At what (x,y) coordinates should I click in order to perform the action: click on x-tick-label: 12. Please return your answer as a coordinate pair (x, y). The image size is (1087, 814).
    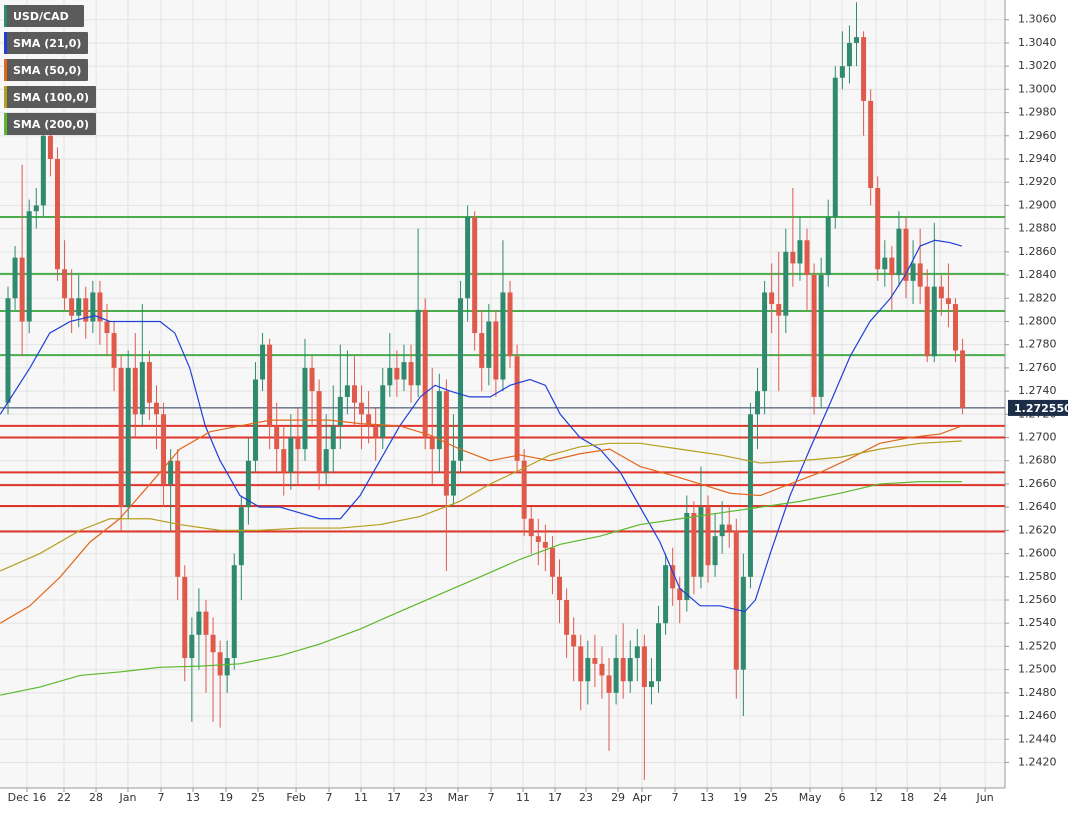
    Looking at the image, I should click on (876, 797).